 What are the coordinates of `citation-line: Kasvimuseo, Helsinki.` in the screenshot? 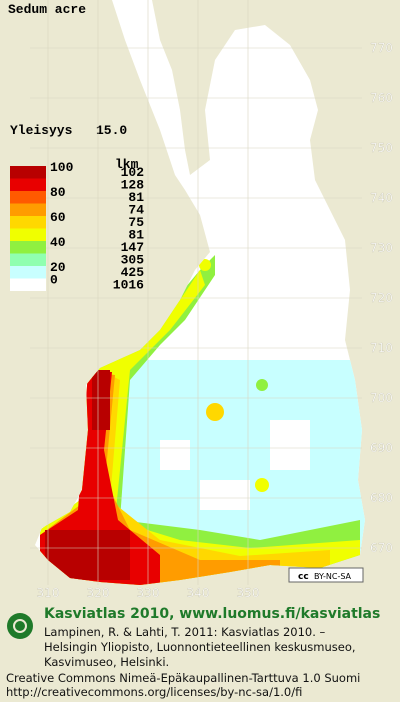 It's located at (106, 662).